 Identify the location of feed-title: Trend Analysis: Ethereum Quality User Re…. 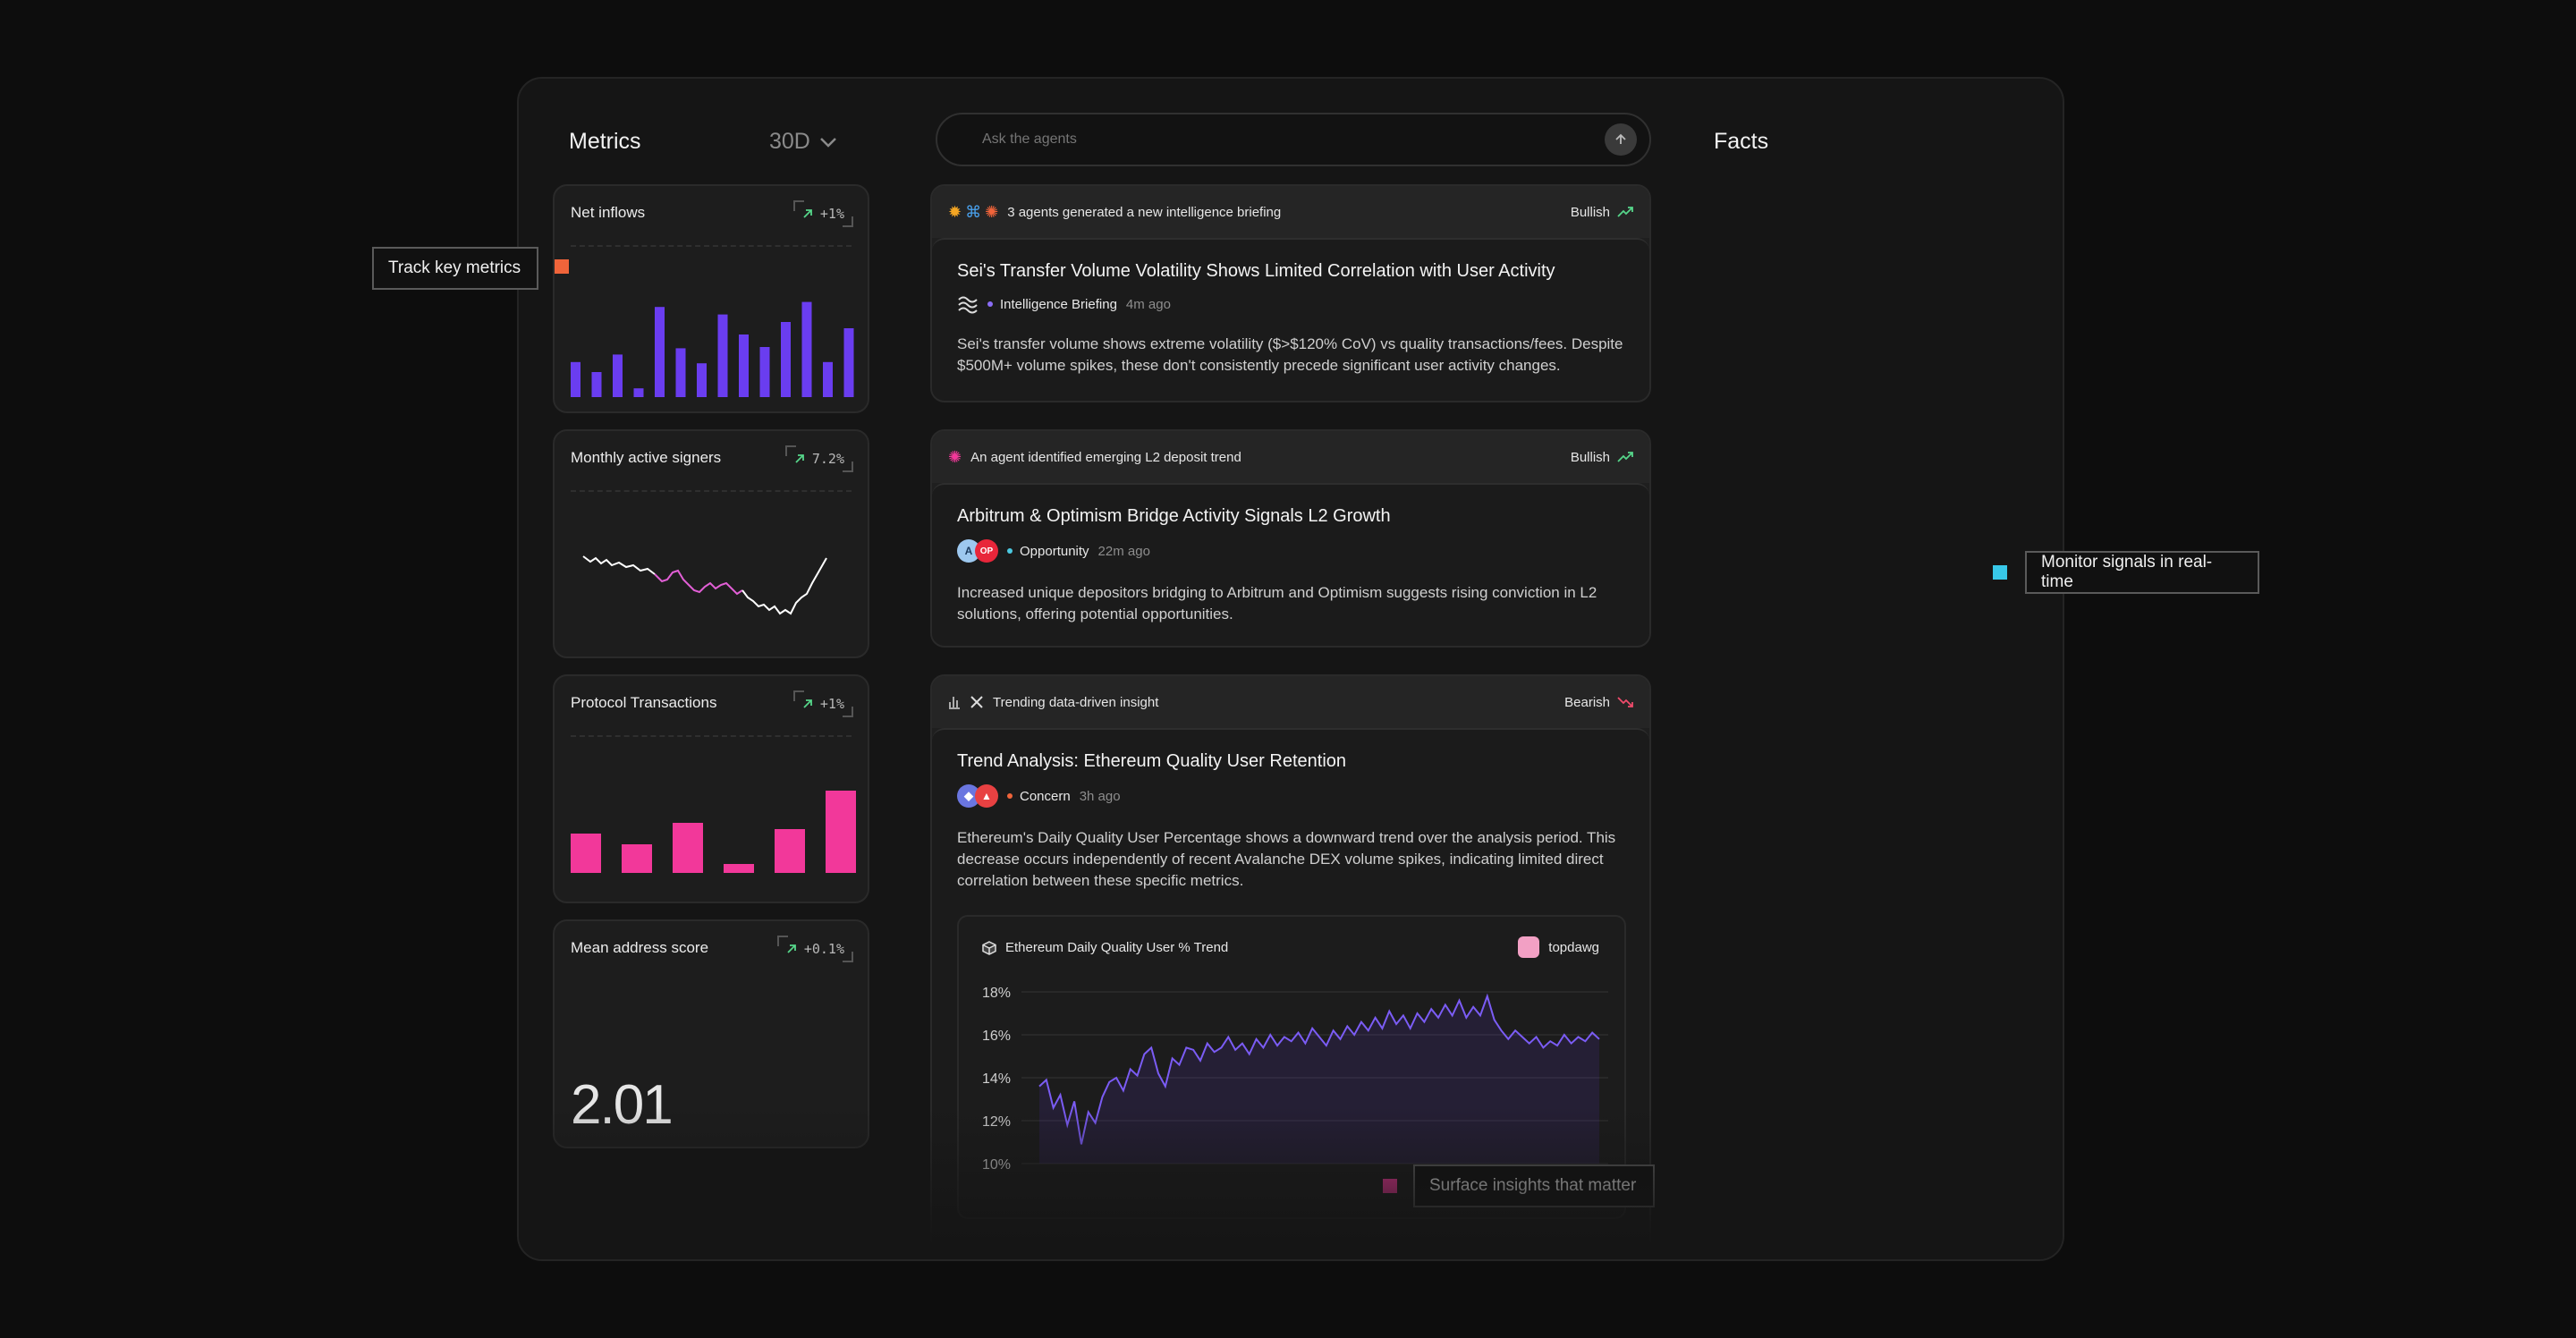
(1152, 761).